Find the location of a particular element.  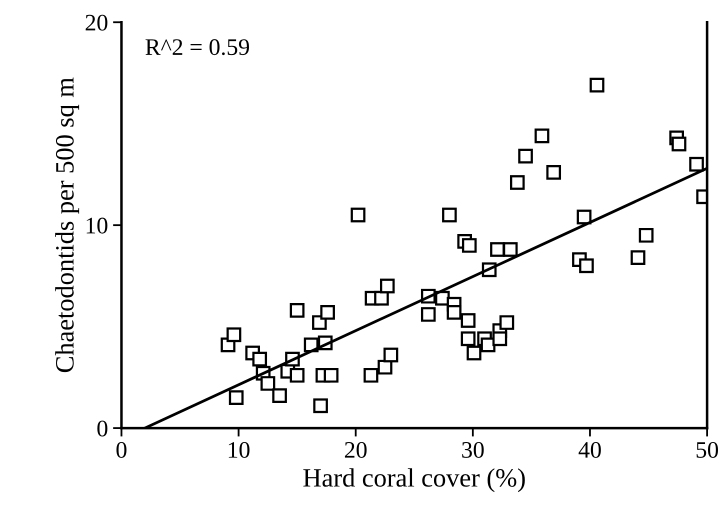

x-tick-label: 50 is located at coordinates (707, 450).